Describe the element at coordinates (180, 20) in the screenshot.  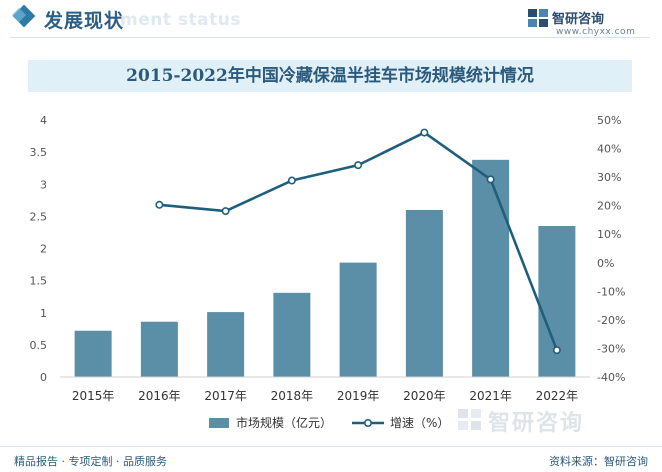
I see `section-ghost-text: ment status` at that location.